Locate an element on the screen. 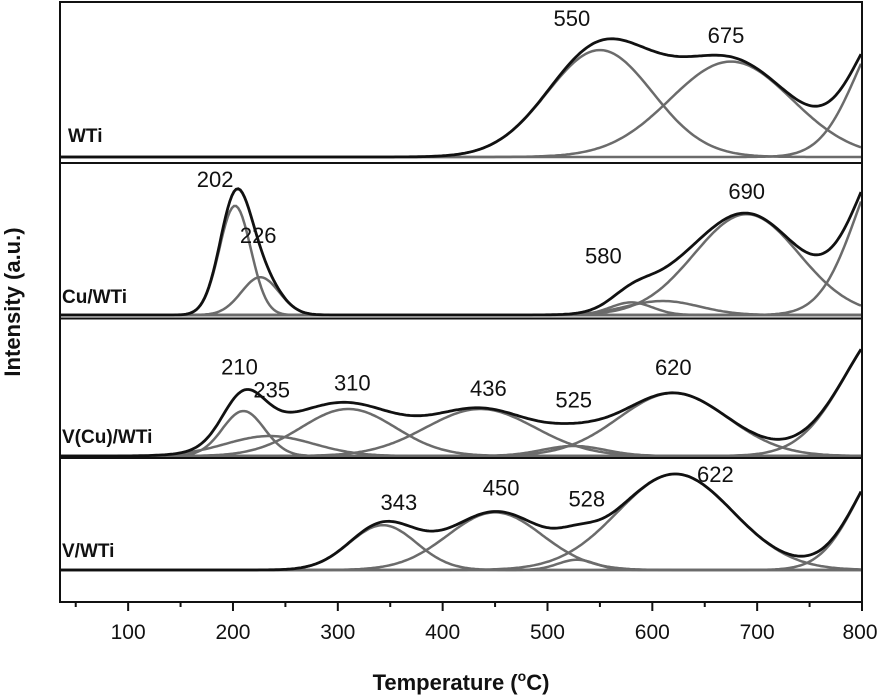  peak-label: 235 is located at coordinates (271, 390).